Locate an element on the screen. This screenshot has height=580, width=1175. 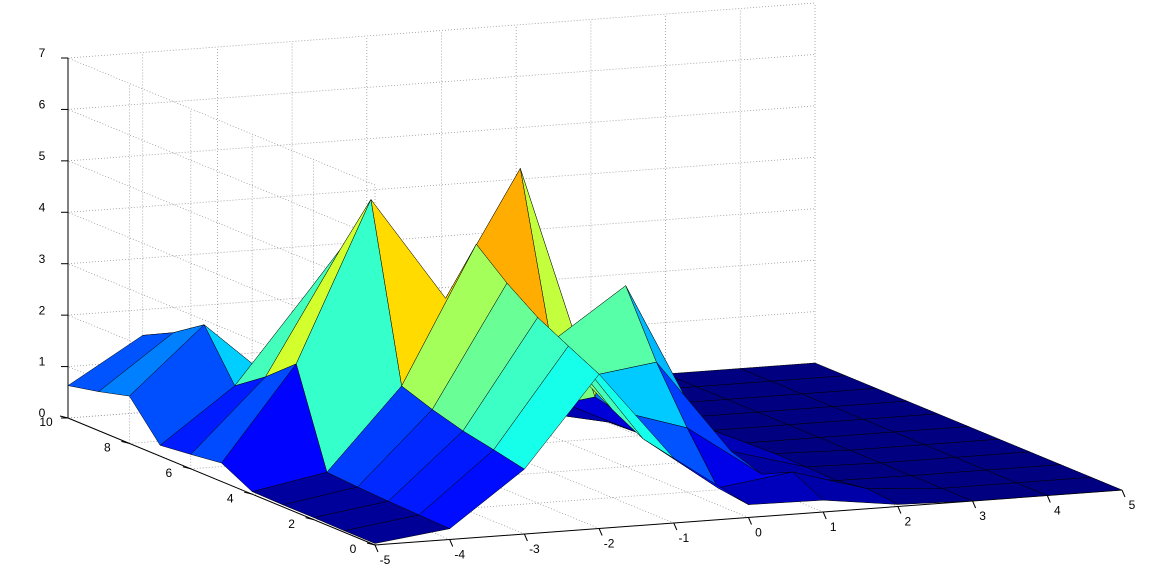
y-tick-label: 6 is located at coordinates (168, 473).